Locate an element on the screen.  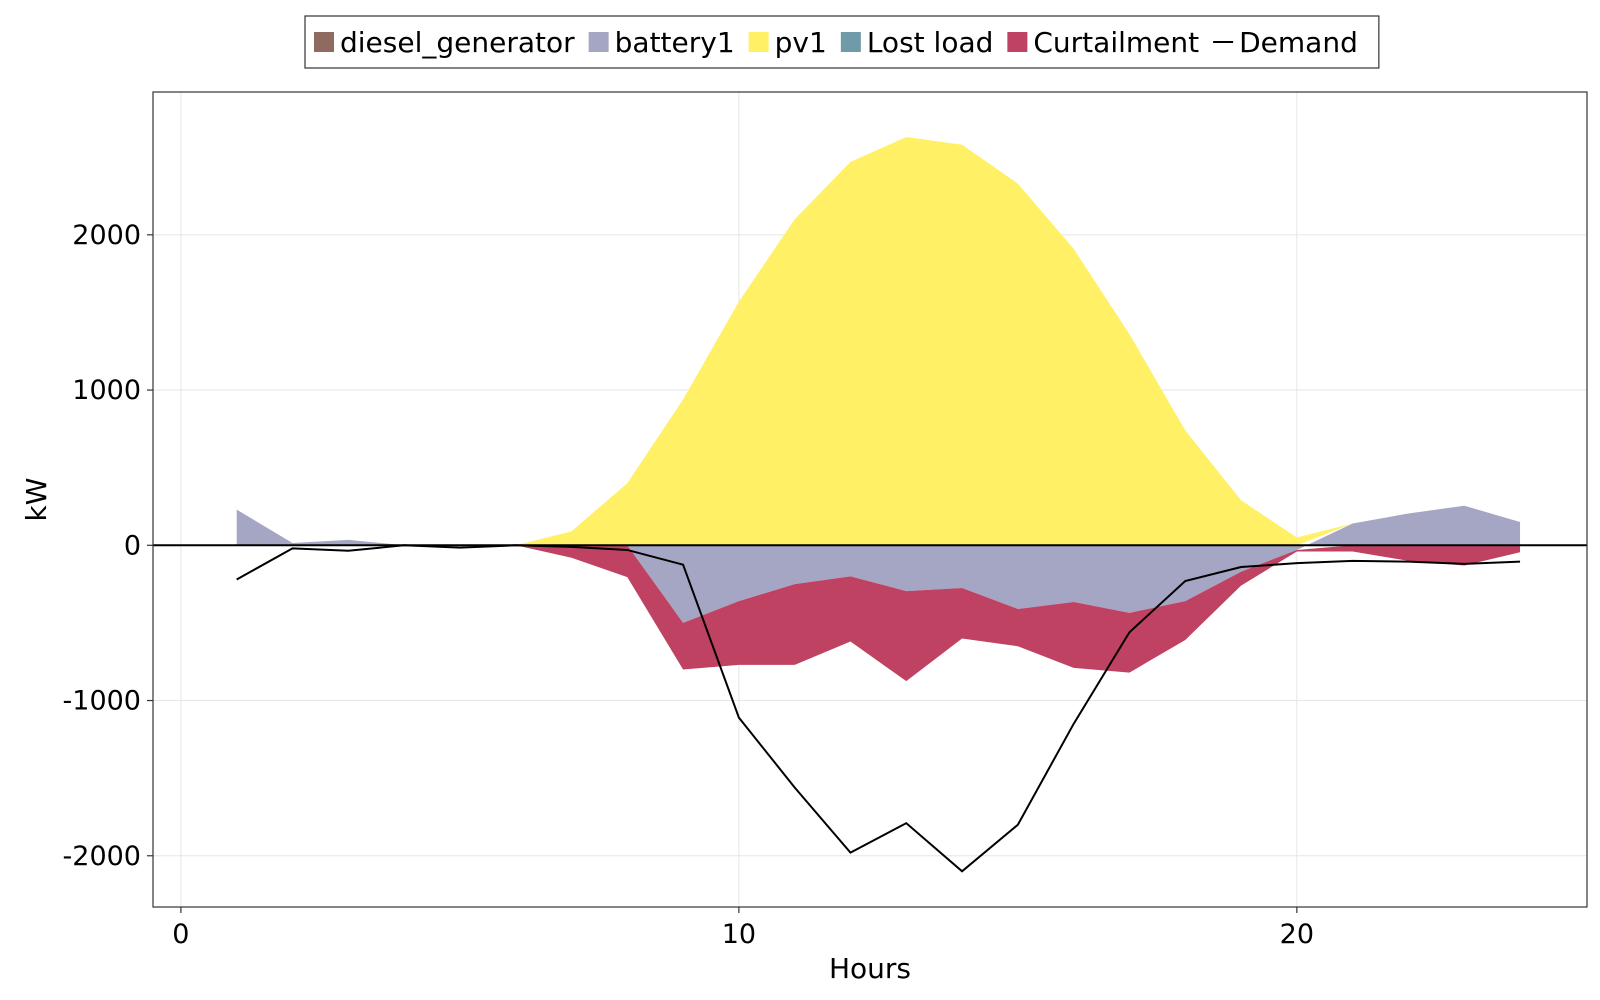
y-axis: -2000 -1000 0 1000 2000 is located at coordinates (108, 546).